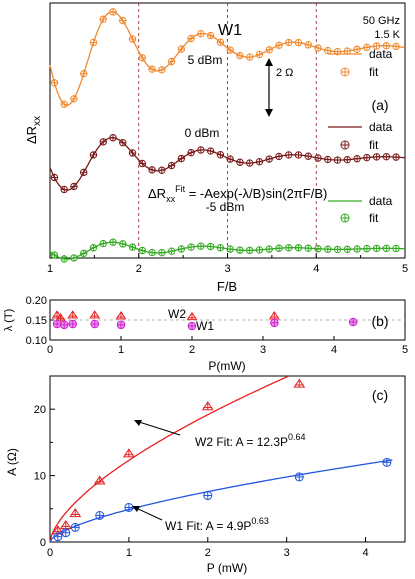 The width and height of the screenshot is (415, 579). What do you see at coordinates (405, 350) in the screenshot?
I see `panel-b-xtick-label: 5` at bounding box center [405, 350].